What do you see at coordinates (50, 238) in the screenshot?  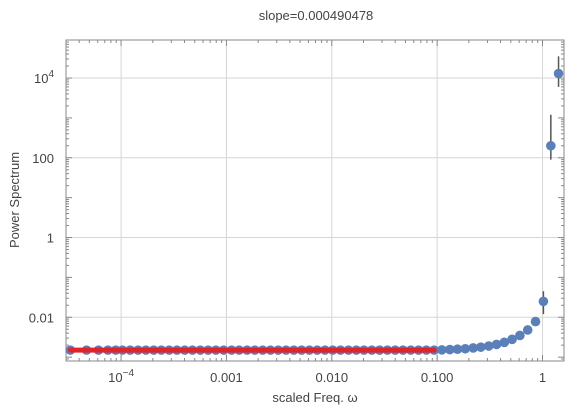 I see `y-tick-label: 1` at bounding box center [50, 238].